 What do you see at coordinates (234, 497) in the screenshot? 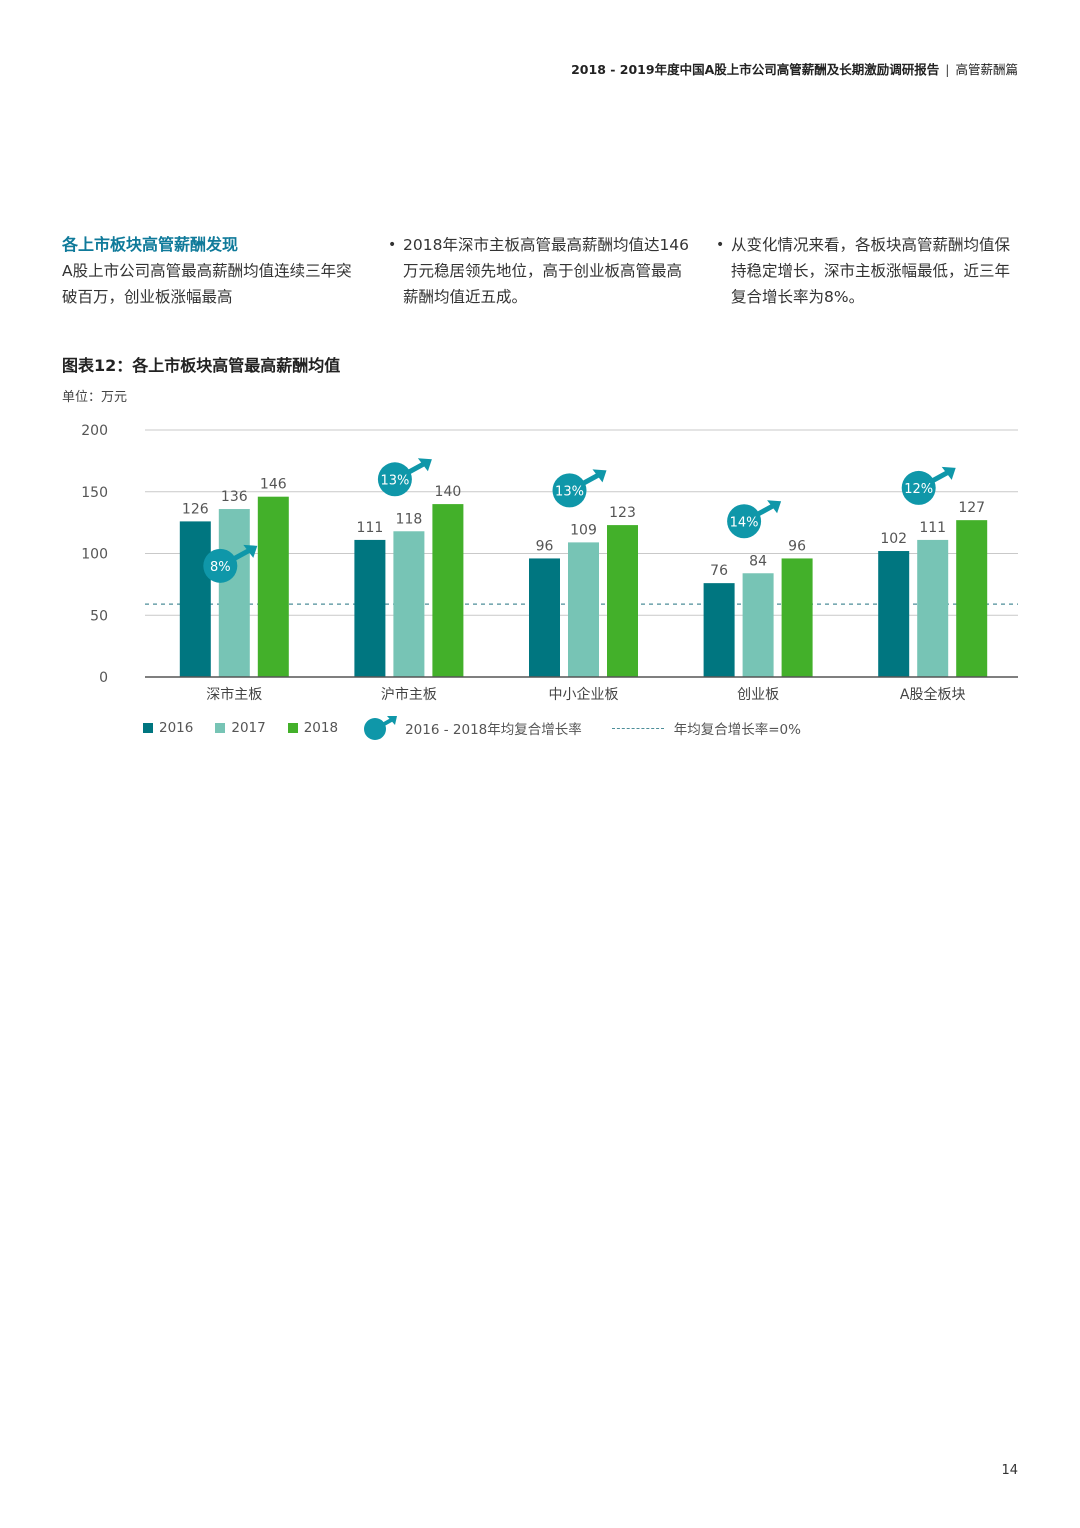
I see `data-label: 136` at bounding box center [234, 497].